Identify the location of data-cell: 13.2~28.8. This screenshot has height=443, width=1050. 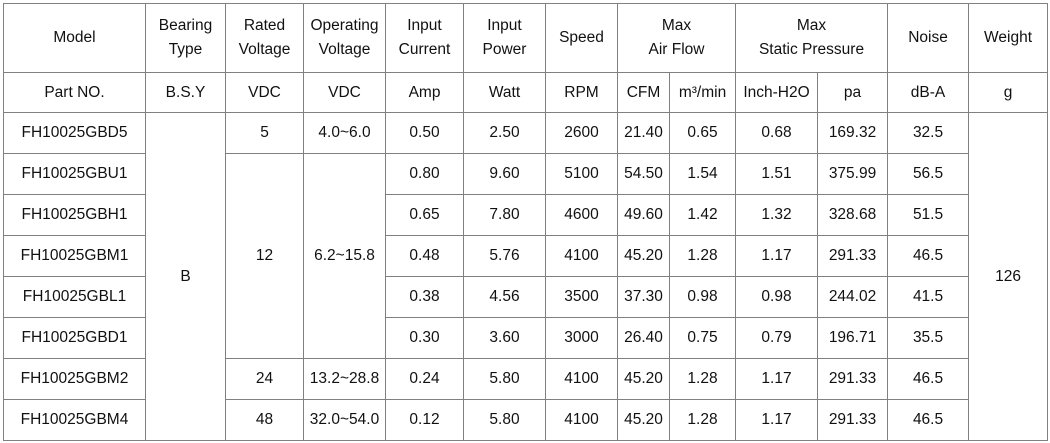
(344, 379).